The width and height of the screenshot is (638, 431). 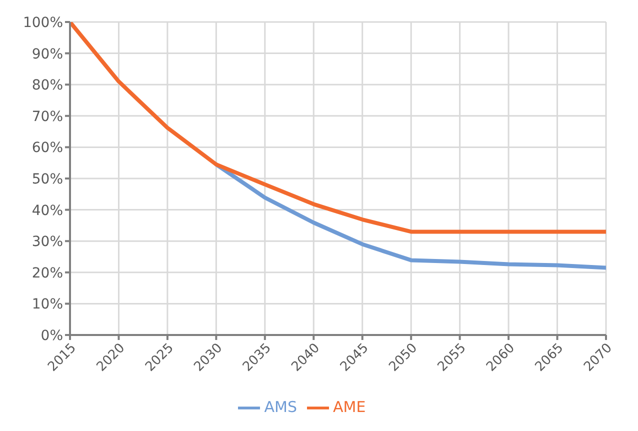 I want to click on legend-label: AMS, so click(x=281, y=407).